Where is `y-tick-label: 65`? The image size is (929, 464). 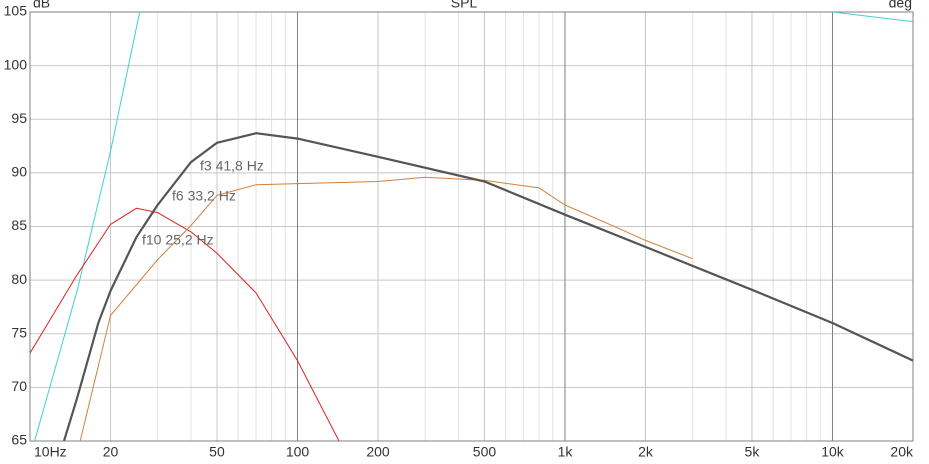
y-tick-label: 65 is located at coordinates (19, 440).